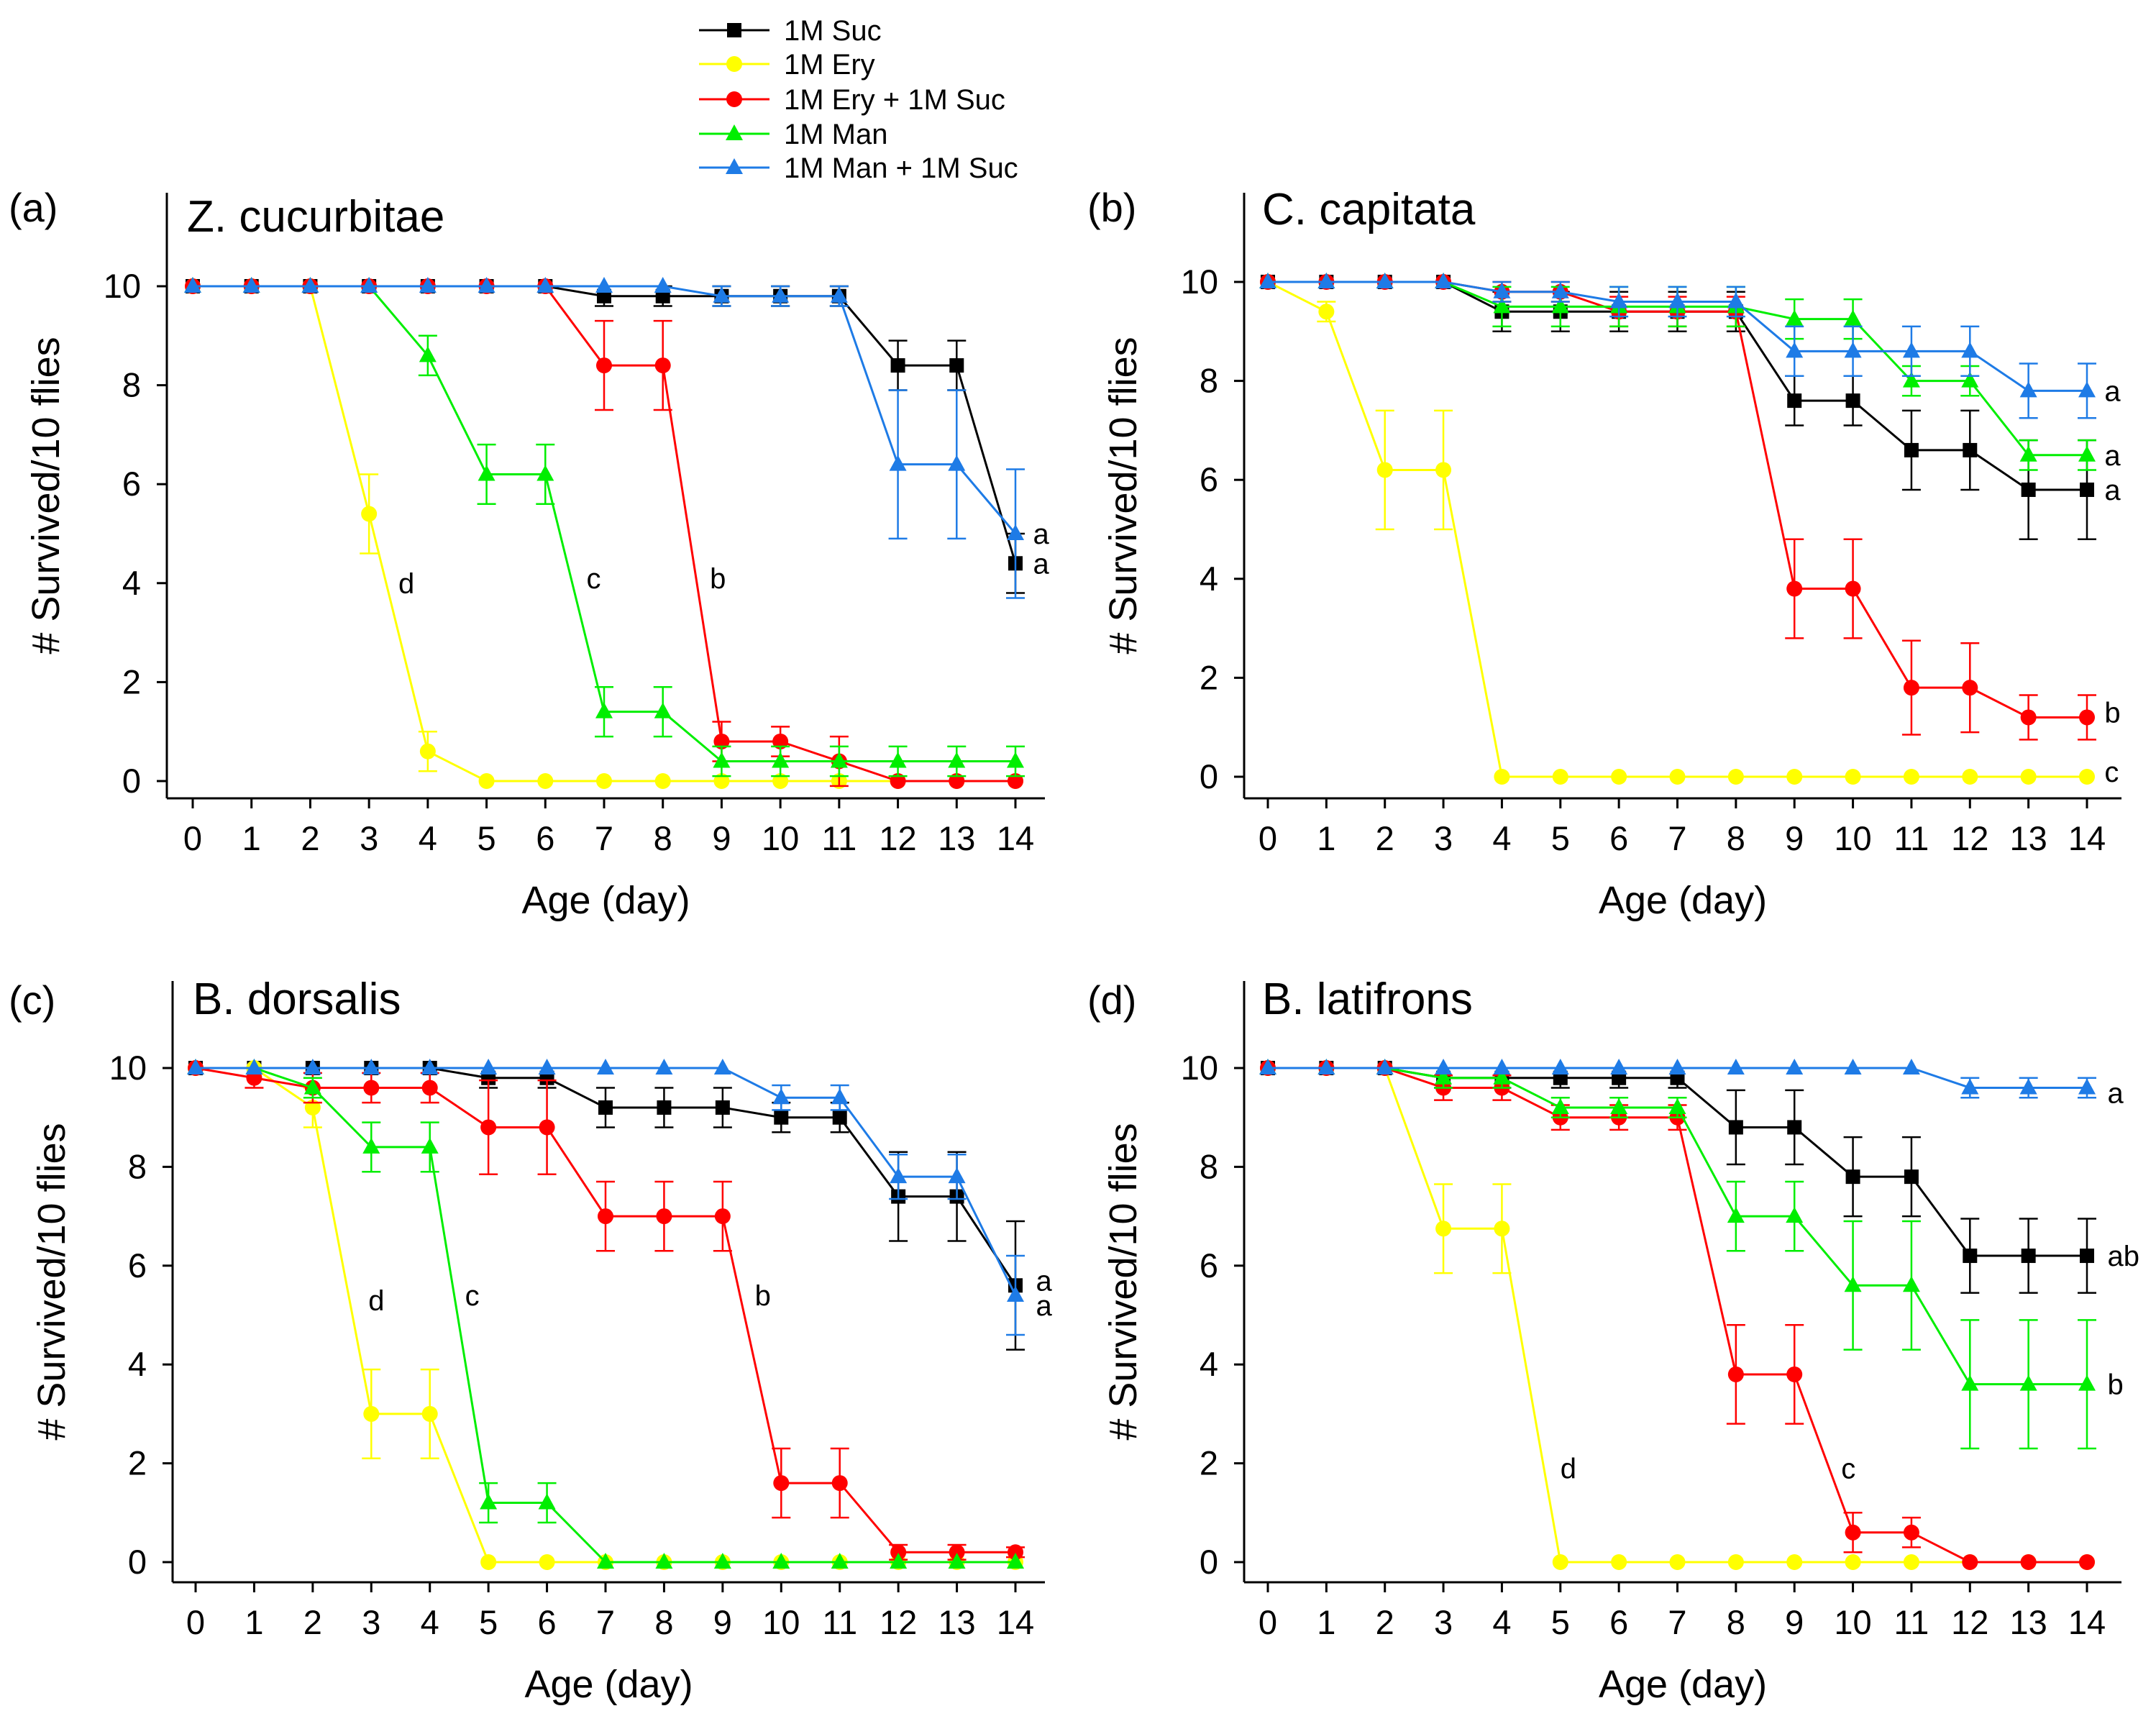 This screenshot has height=1711, width=2156. Describe the element at coordinates (32, 1000) in the screenshot. I see `panel-letter: (c)` at that location.